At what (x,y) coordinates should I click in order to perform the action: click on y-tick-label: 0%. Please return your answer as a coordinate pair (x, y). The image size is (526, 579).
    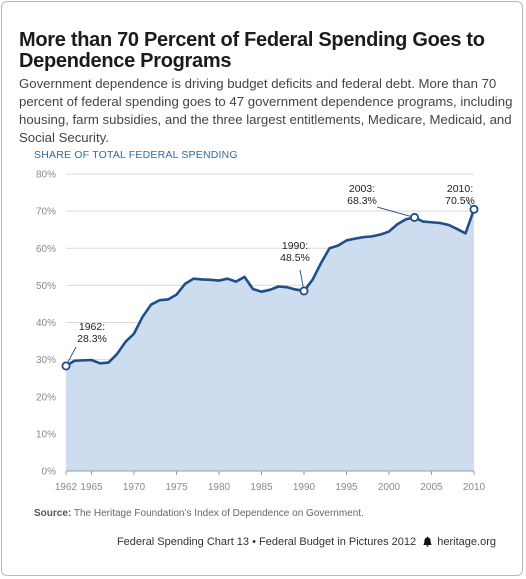
    Looking at the image, I should click on (49, 472).